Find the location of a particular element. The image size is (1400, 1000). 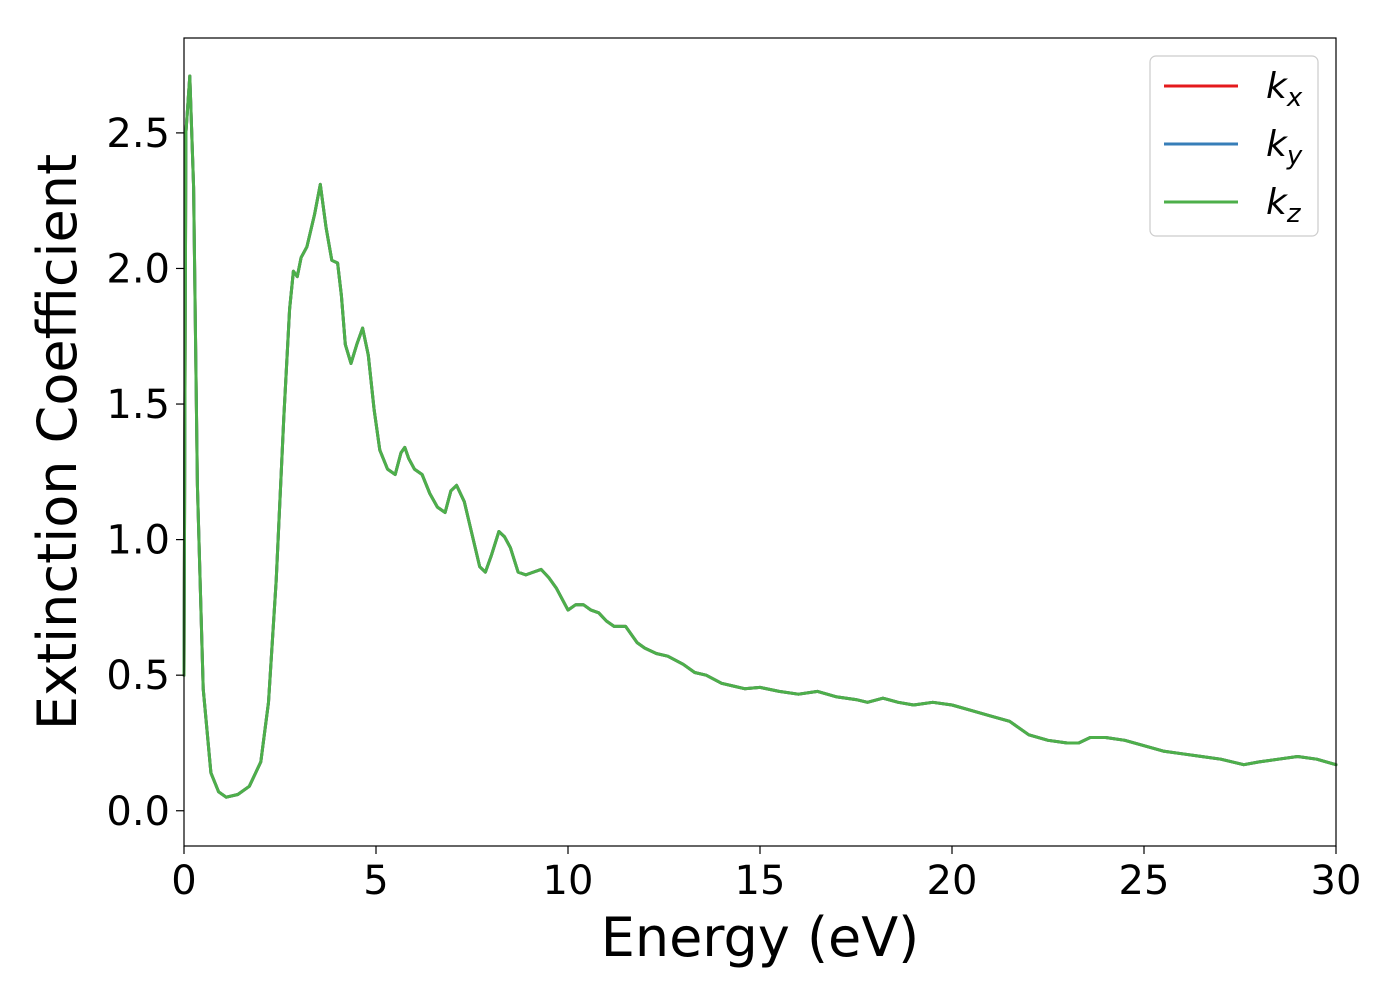

x-tick-label: 5 is located at coordinates (375, 881).